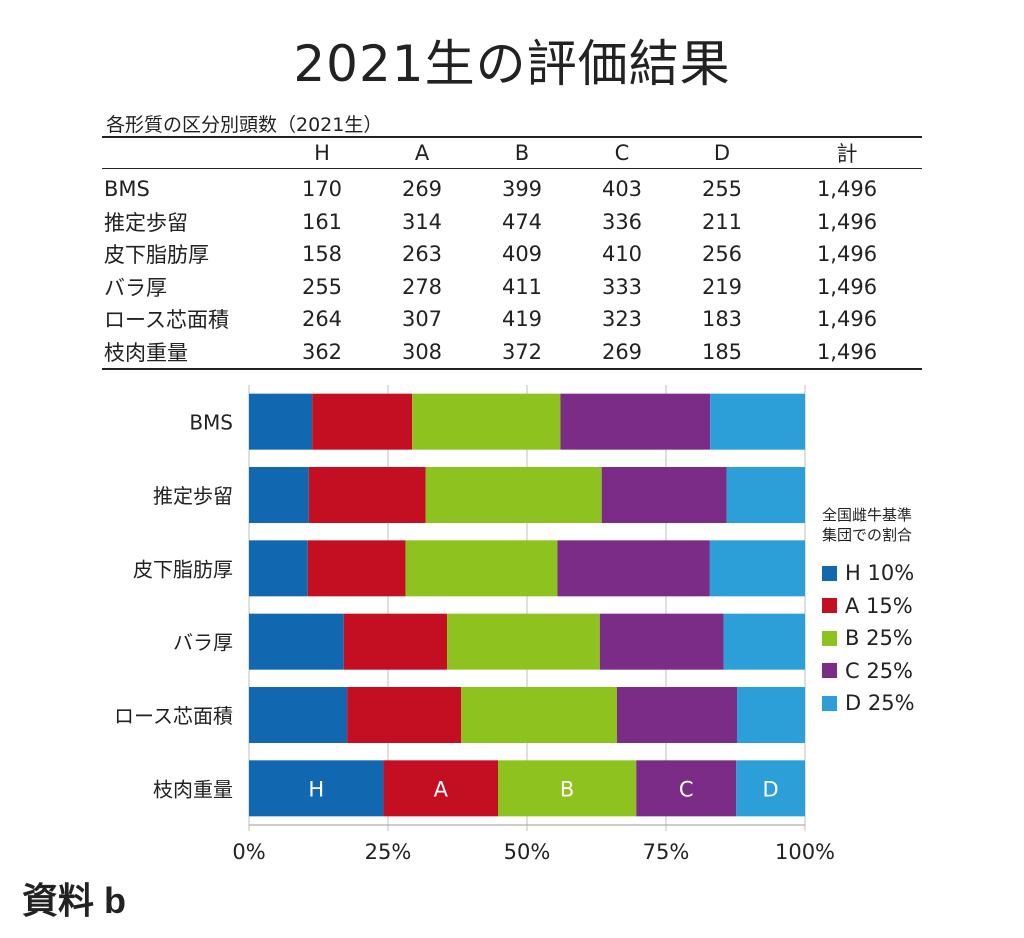 This screenshot has height=938, width=1024. What do you see at coordinates (422, 286) in the screenshot?
I see `cell: 278` at bounding box center [422, 286].